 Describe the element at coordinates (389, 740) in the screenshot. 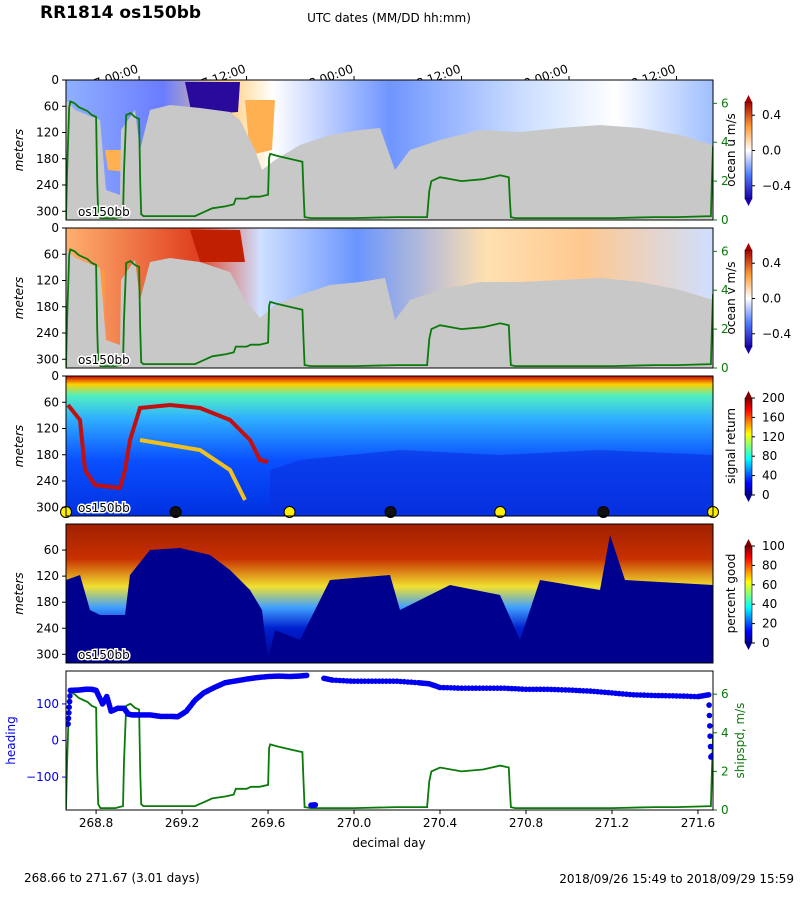

I see `heading-points` at that location.